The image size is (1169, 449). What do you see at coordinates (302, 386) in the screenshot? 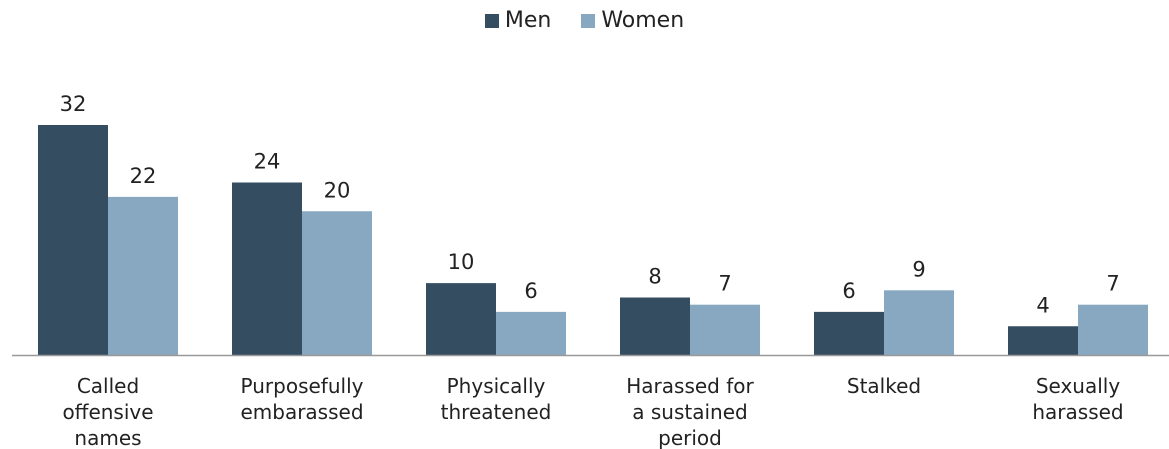
I see `category-label-purposefully-embarassed: Purposefully` at bounding box center [302, 386].